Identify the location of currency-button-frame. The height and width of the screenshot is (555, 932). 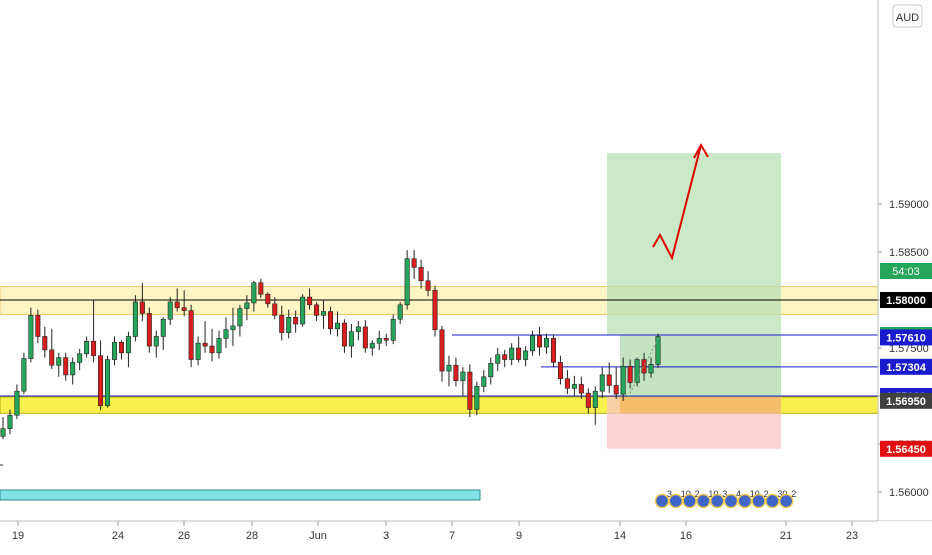
(907, 16).